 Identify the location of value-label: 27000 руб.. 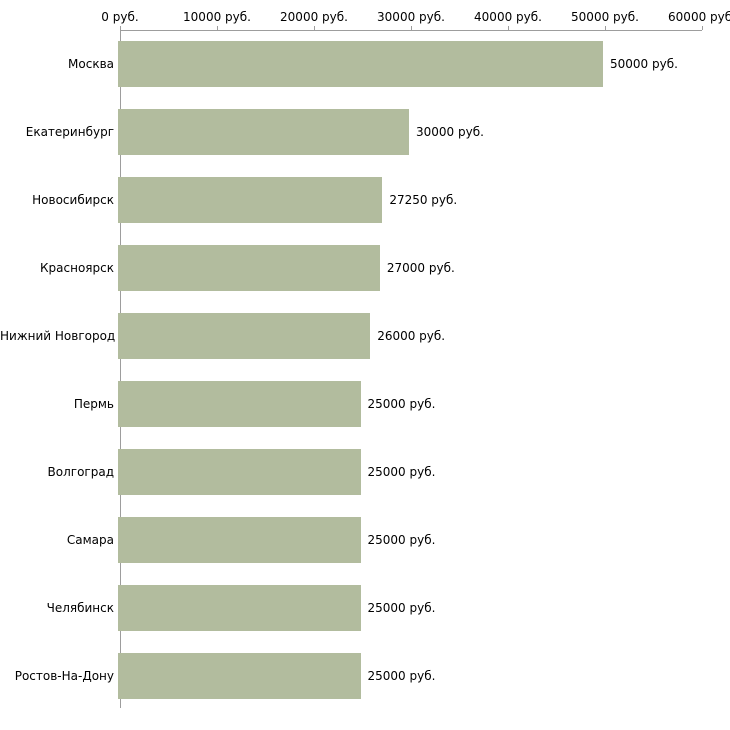
(420, 268).